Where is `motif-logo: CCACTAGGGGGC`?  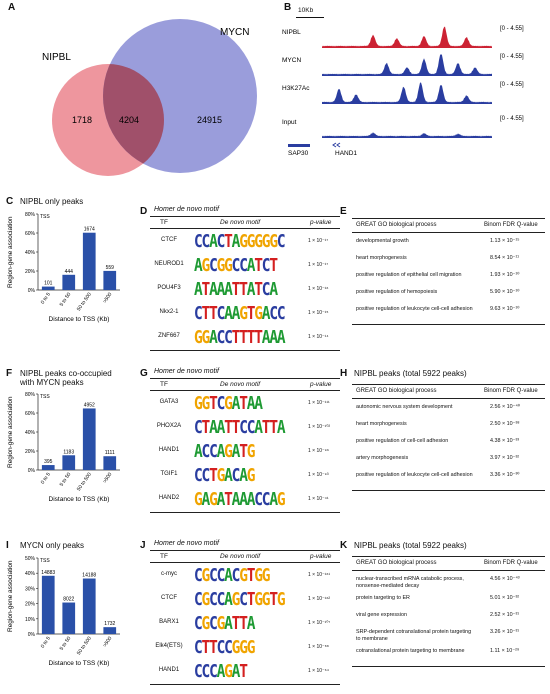 motif-logo: CCACTAGGGGGC is located at coordinates (240, 242).